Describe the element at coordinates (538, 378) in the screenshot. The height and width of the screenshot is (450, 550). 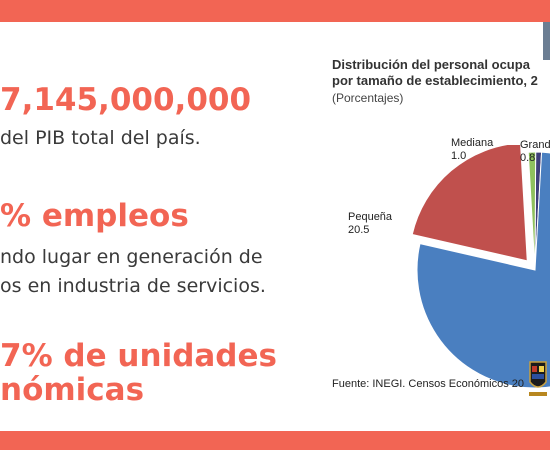
I see `institution-logo` at that location.